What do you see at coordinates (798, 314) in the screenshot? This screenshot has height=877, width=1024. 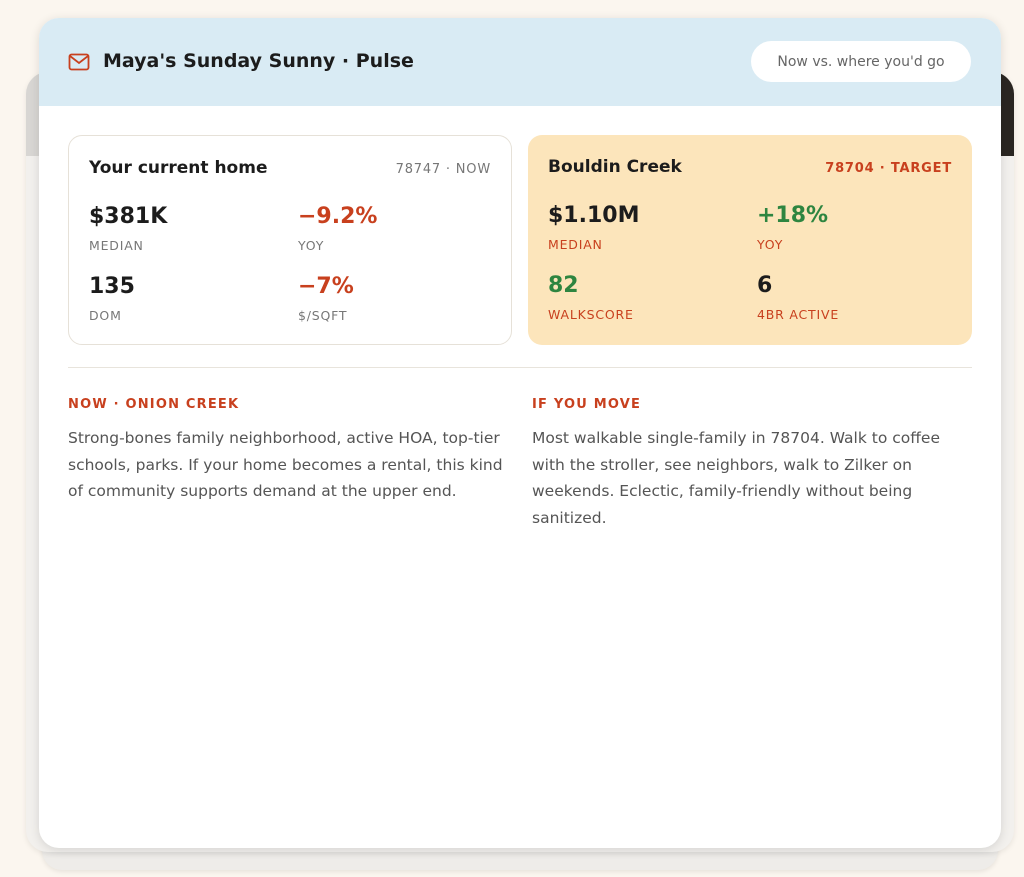 I see `stat-label: 4BR ACTIVE` at bounding box center [798, 314].